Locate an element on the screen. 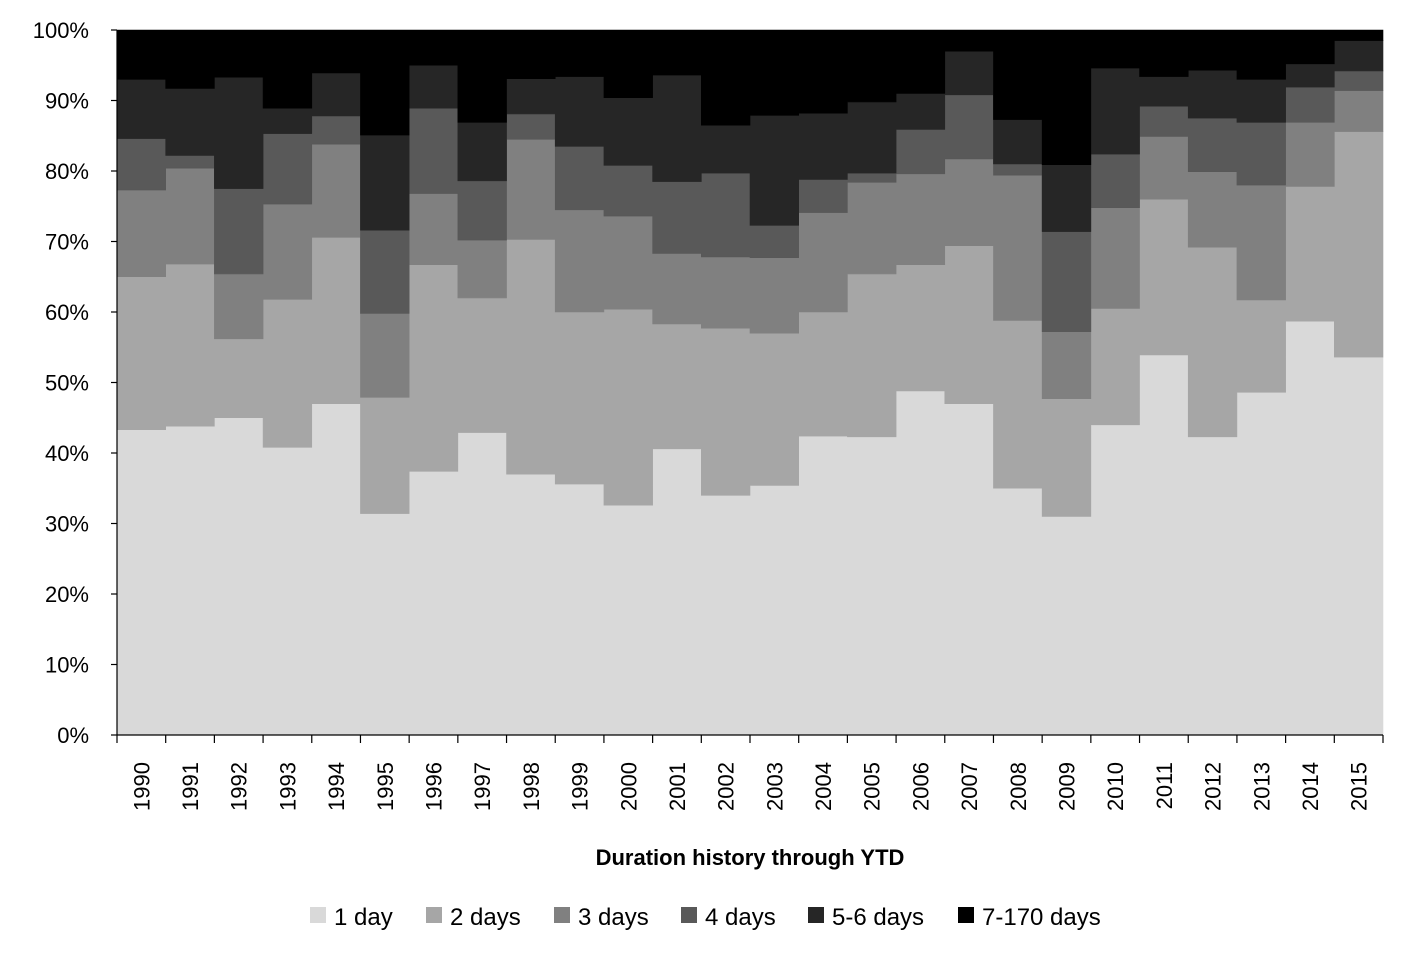 The image size is (1407, 964). legend-item: 1 day is located at coordinates (351, 917).